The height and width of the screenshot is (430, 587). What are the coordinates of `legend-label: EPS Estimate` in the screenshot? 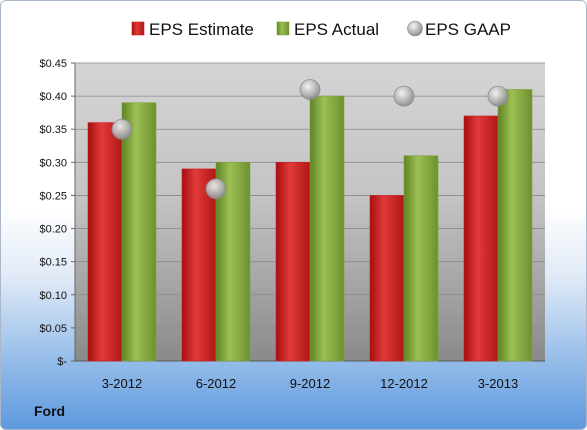 It's located at (201, 29).